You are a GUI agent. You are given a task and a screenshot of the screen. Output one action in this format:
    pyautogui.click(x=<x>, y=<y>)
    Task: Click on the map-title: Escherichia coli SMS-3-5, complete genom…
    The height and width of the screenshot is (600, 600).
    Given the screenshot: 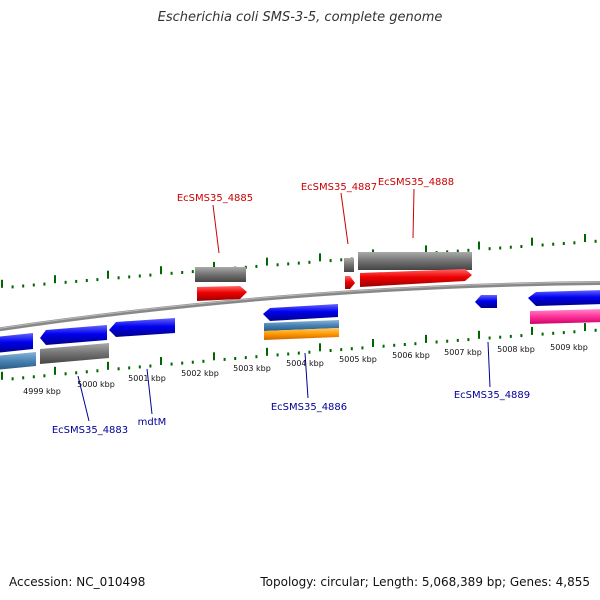 What is the action you would take?
    pyautogui.click(x=300, y=17)
    